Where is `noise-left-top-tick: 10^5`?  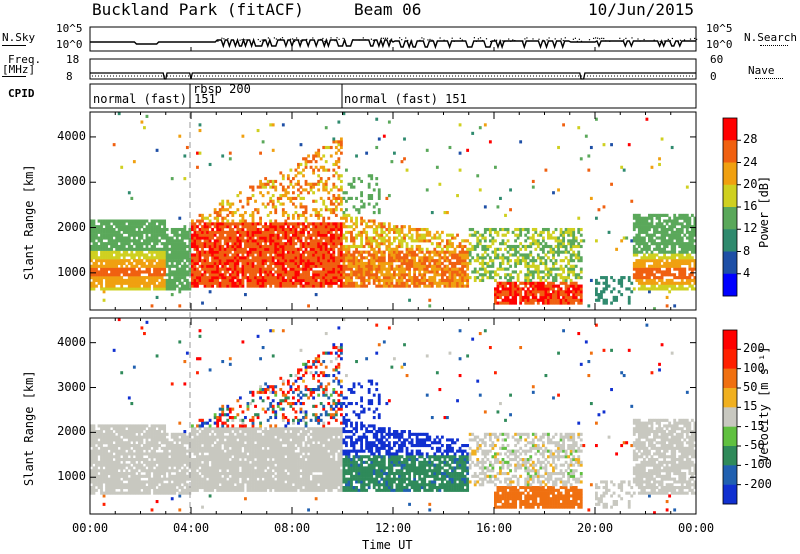
noise-left-top-tick: 10^5 is located at coordinates (69, 28).